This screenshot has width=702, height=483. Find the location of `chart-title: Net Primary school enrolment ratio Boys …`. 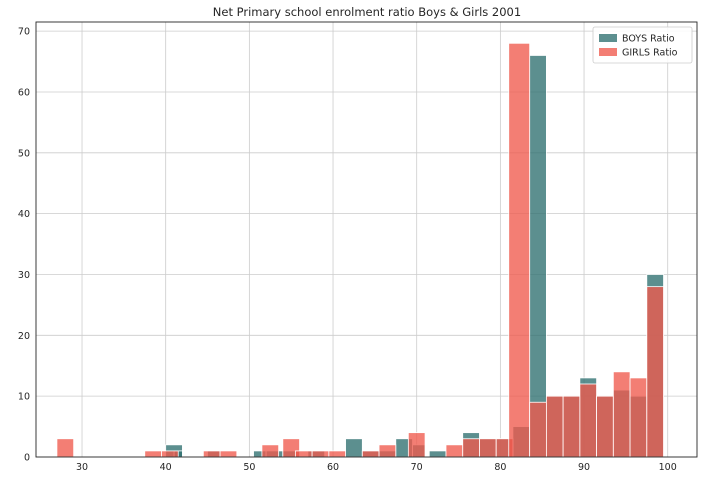

chart-title: Net Primary school enrolment ratio Boys … is located at coordinates (367, 12).